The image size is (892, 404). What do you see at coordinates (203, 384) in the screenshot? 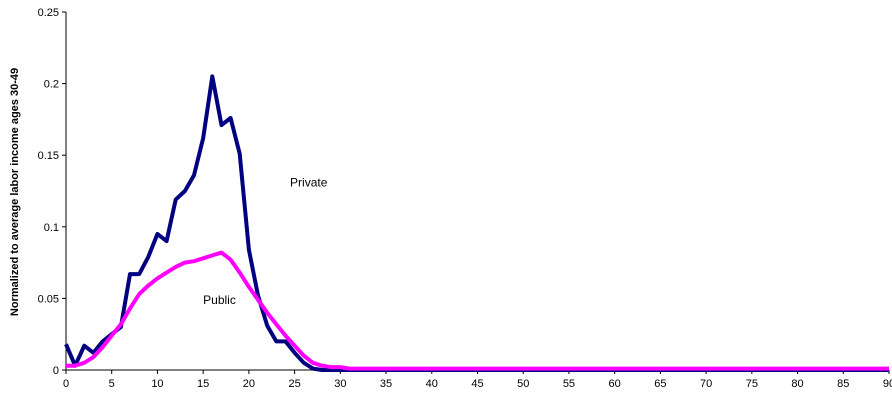
I see `x-tick-label: 15` at bounding box center [203, 384].